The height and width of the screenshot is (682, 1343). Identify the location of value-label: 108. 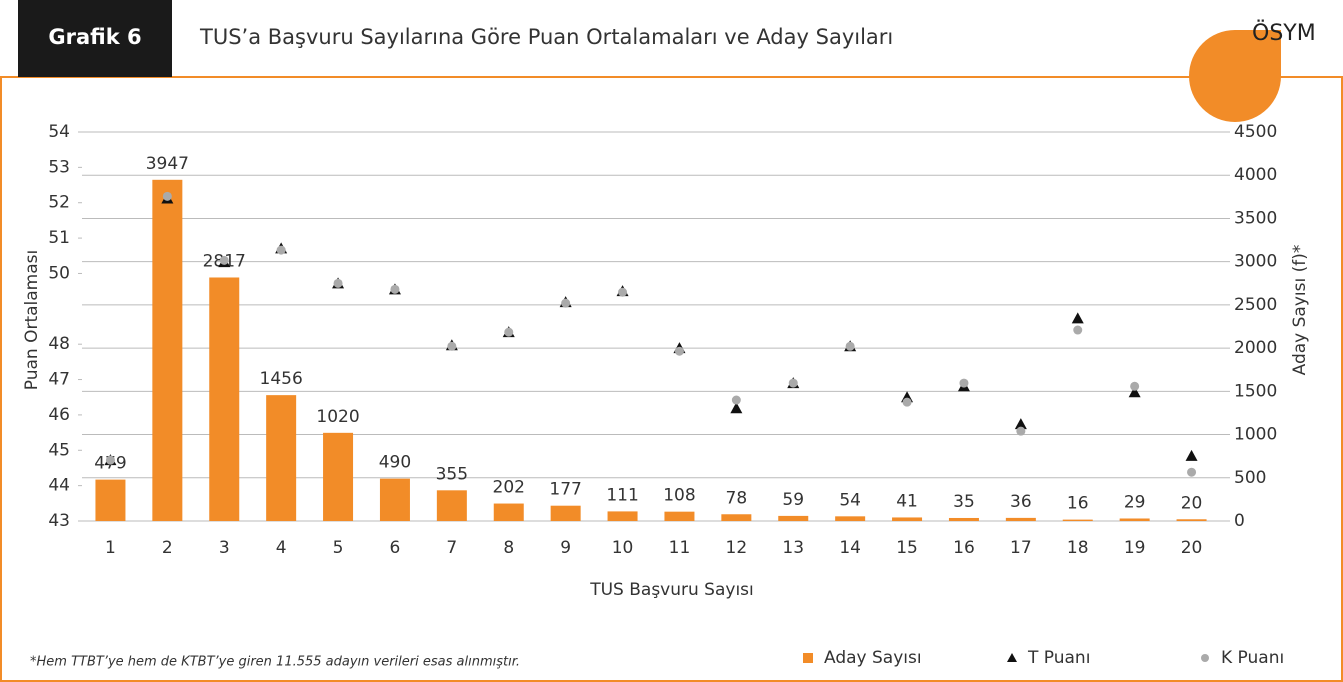
(679, 496).